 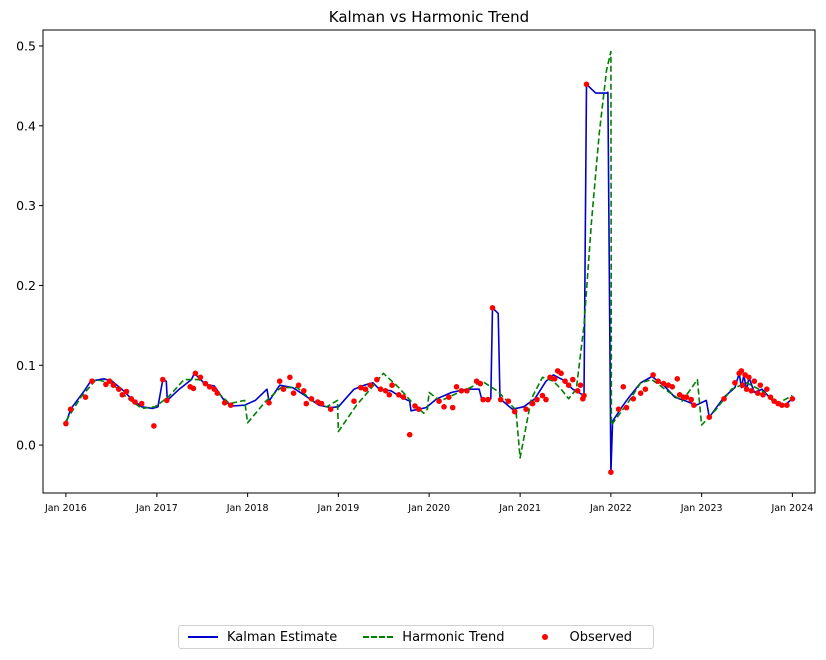 I want to click on y-tick-label: 0.2, so click(x=26, y=285).